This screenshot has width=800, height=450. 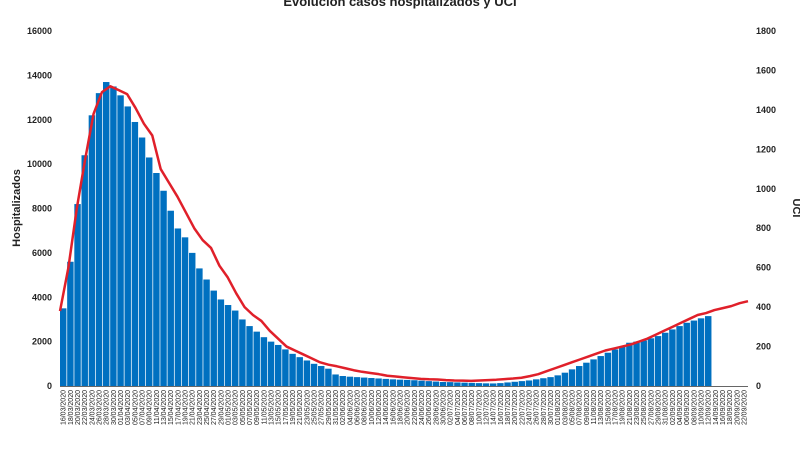 What do you see at coordinates (214, 407) in the screenshot?
I see `x-tick-label: 27/04/2020` at bounding box center [214, 407].